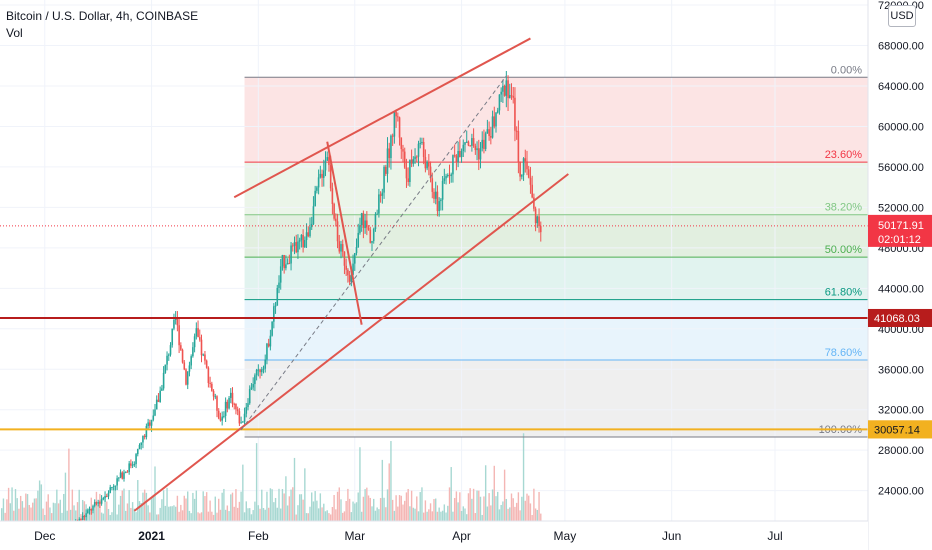  I want to click on currency-button: USD, so click(902, 16).